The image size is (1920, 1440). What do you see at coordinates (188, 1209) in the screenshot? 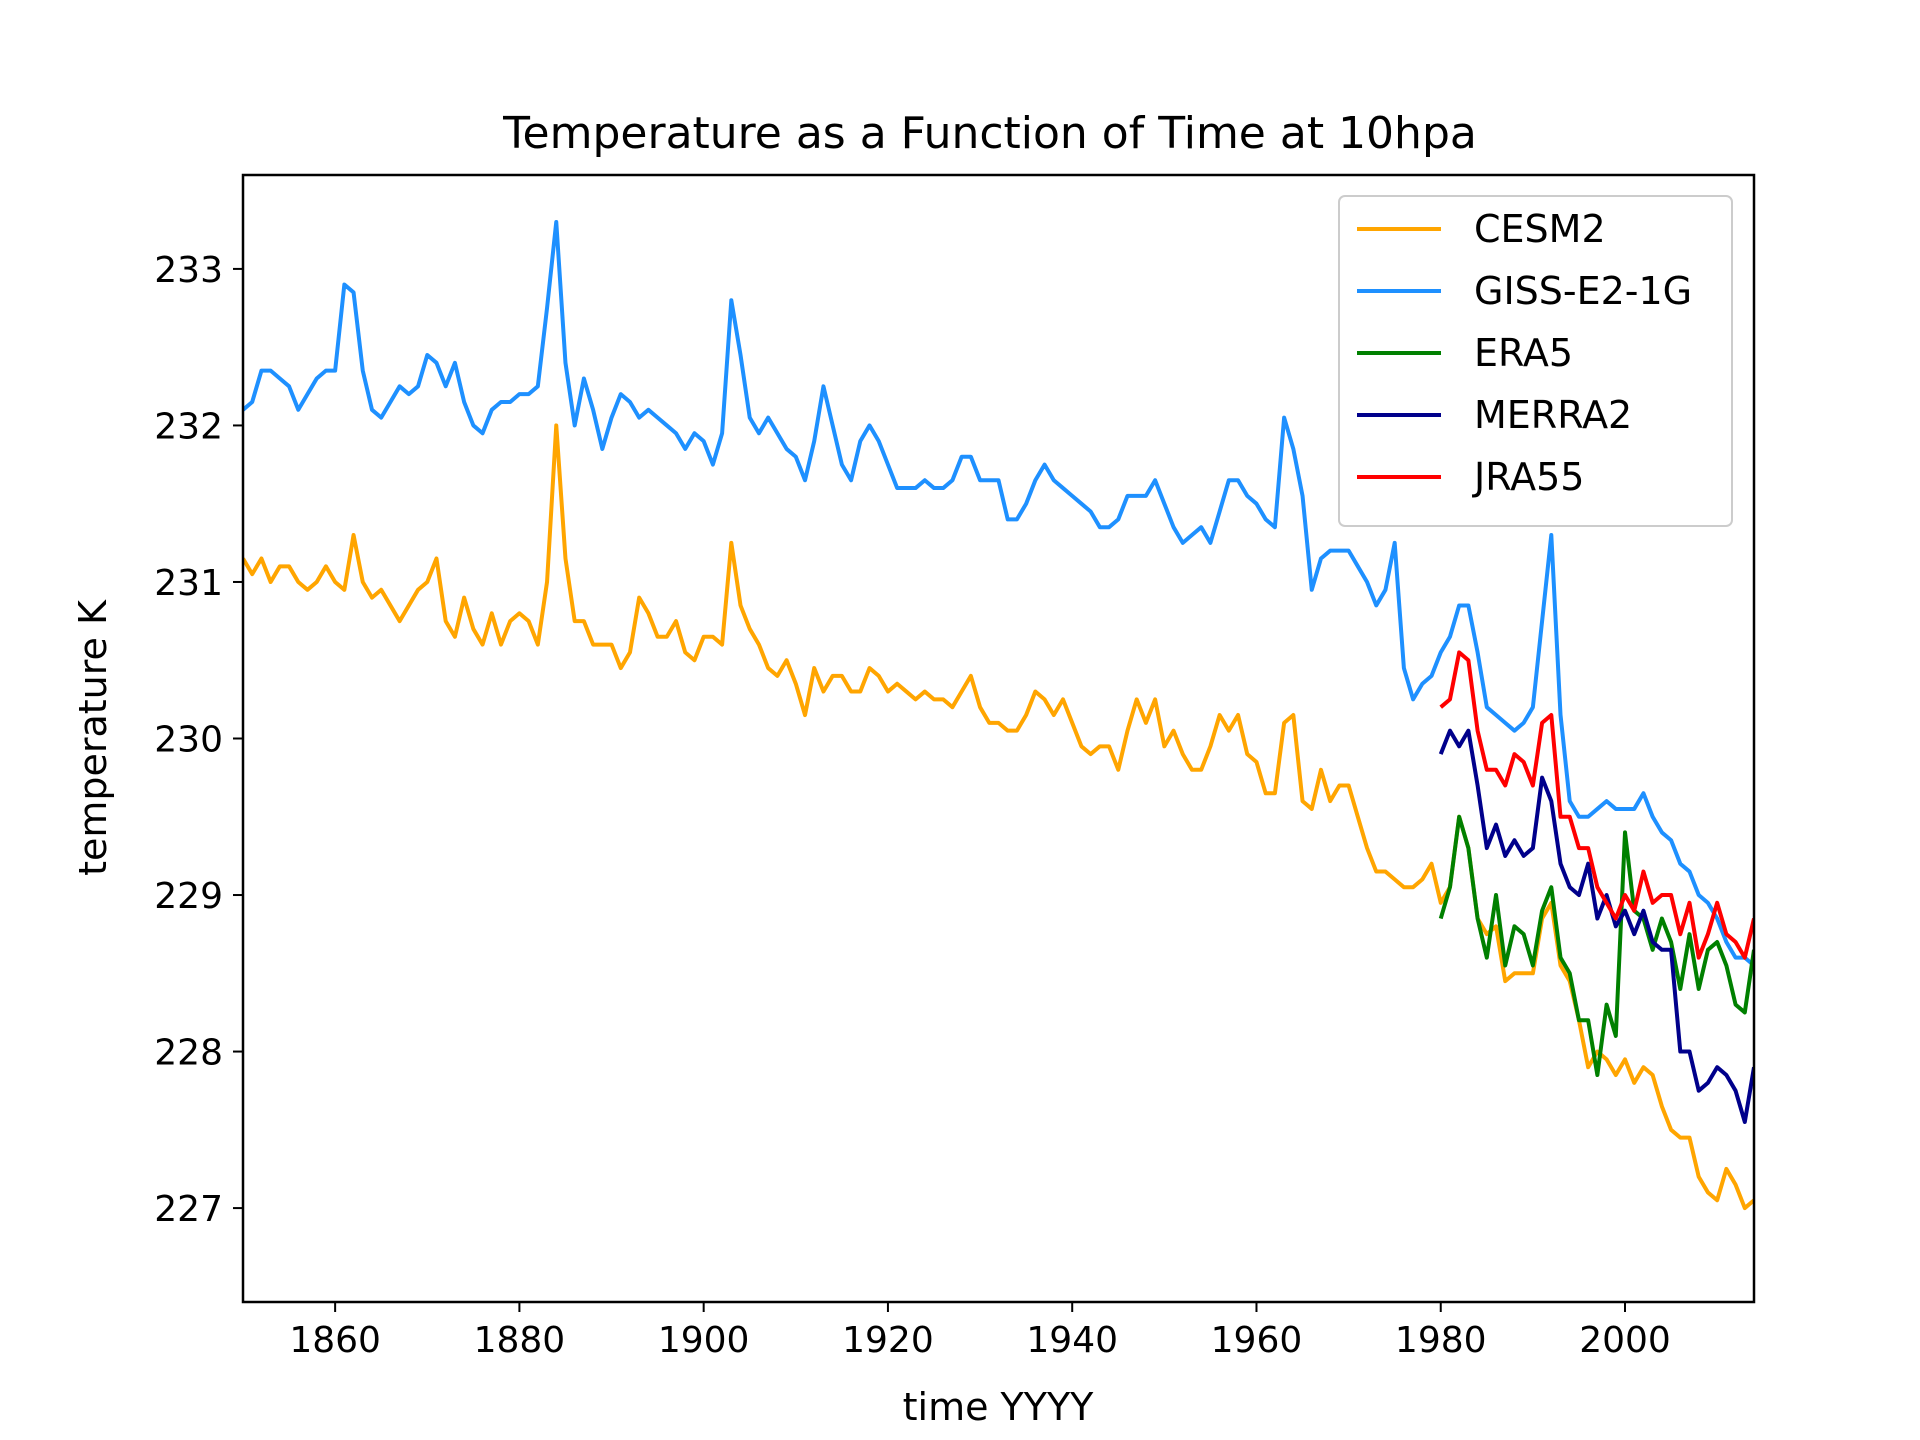
I see `y-tick-label: 227` at bounding box center [188, 1209].